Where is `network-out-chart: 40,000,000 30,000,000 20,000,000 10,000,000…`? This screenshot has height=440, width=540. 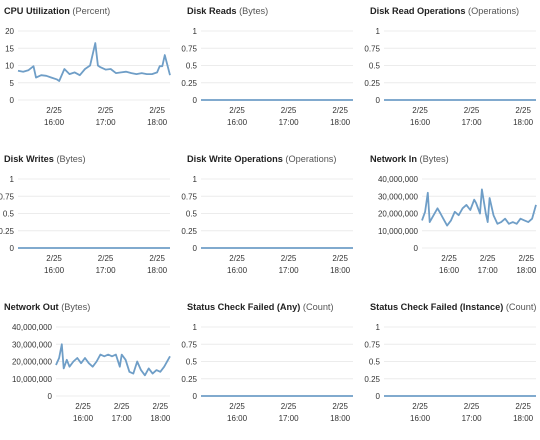
network-out-chart: 40,000,000 30,000,000 20,000,000 10,000,000… is located at coordinates (91, 373).